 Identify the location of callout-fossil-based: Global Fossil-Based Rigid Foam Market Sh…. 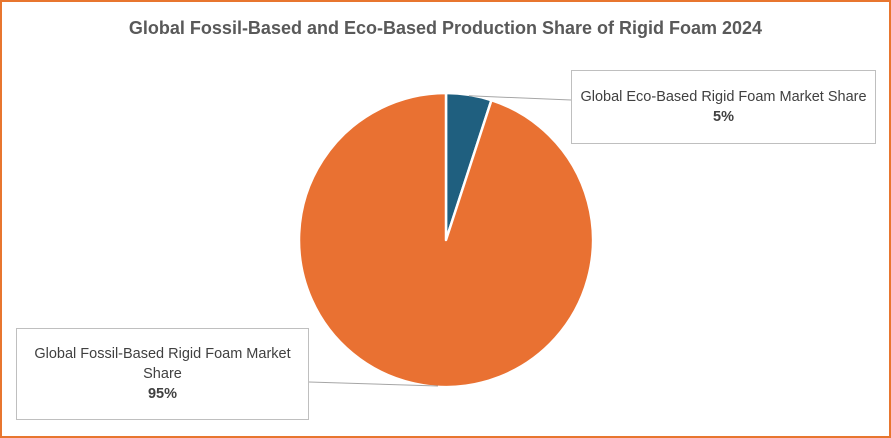
(162, 374).